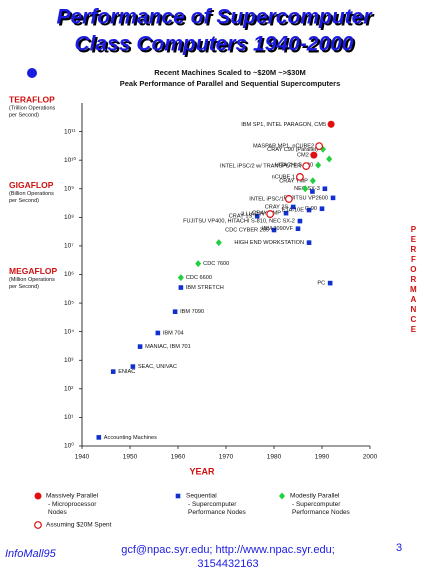  I want to click on legend-label: Assuming $20M Spent, so click(79, 525).